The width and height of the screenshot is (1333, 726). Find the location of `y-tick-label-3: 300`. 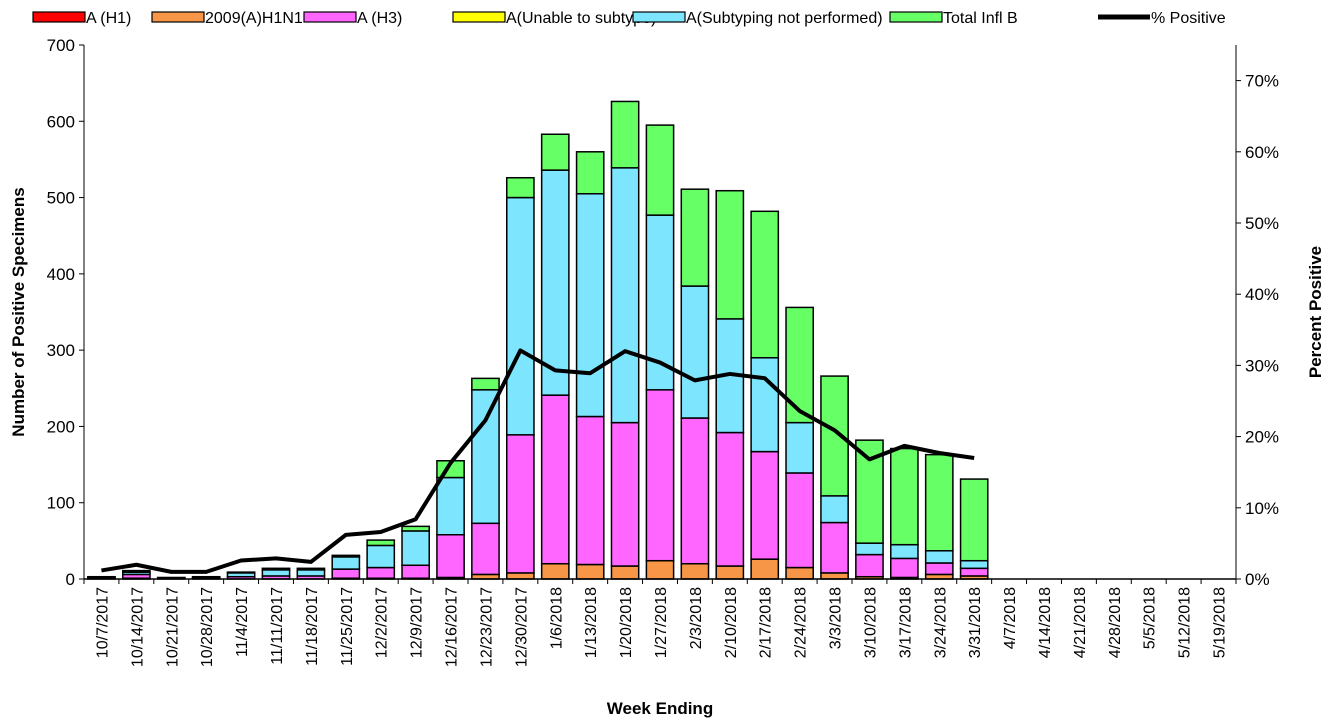

y-tick-label-3: 300 is located at coordinates (61, 350).